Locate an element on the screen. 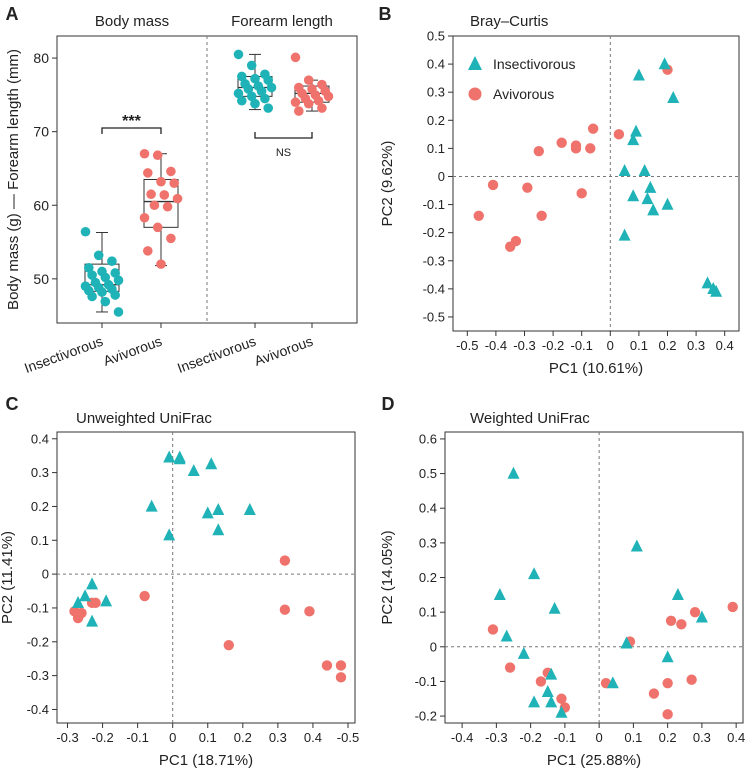 The image size is (750, 780). sig-label: NS is located at coordinates (283, 153).